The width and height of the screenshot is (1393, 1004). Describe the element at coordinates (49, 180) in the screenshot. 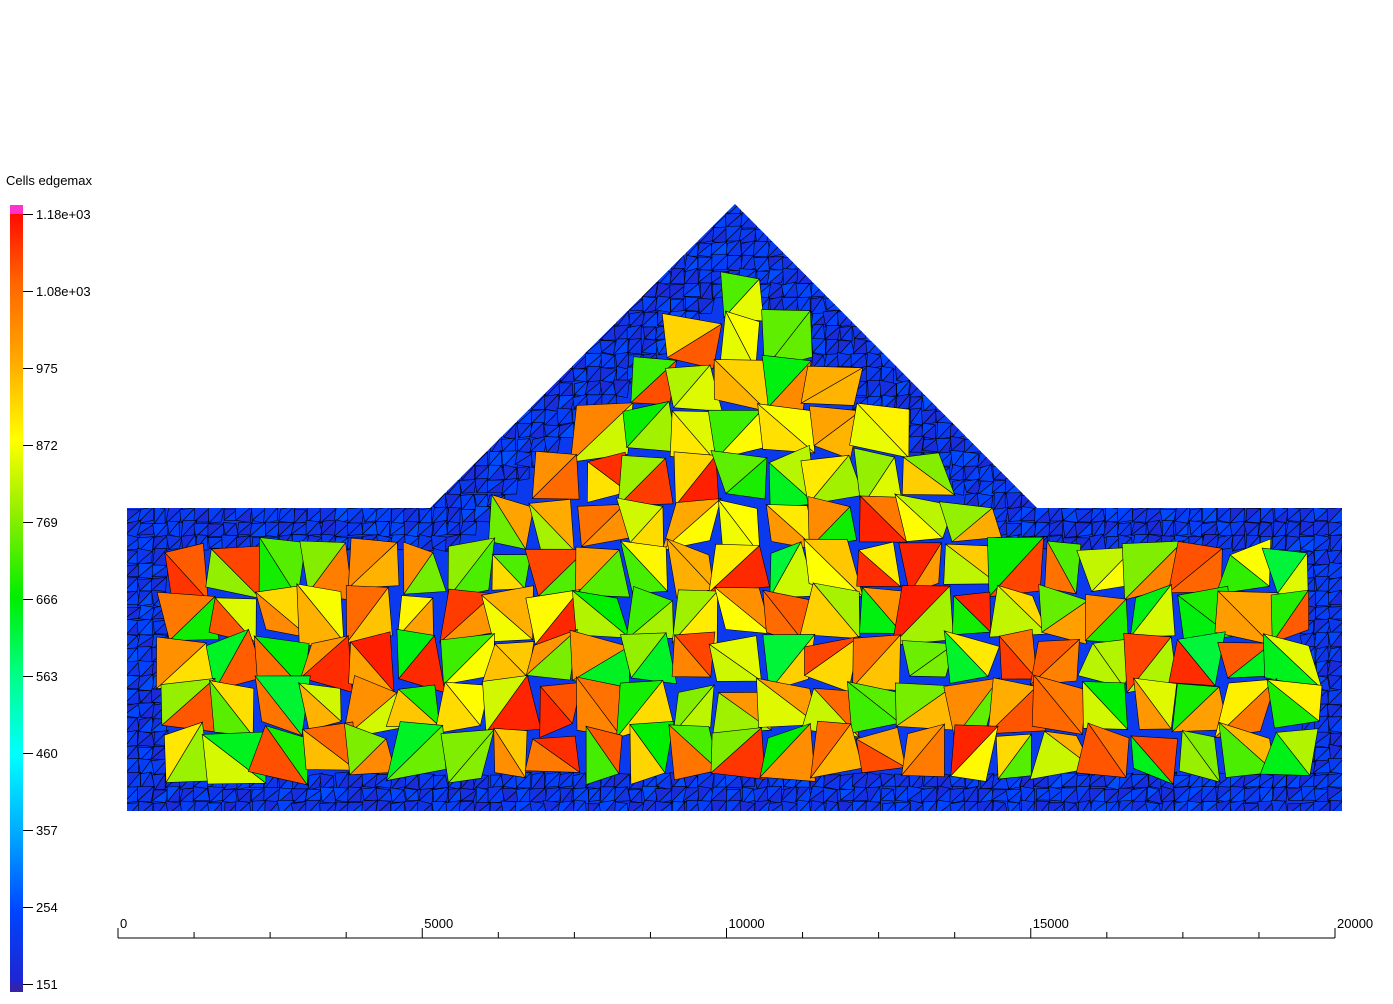

I see `legend-title: Cells edgemax` at that location.